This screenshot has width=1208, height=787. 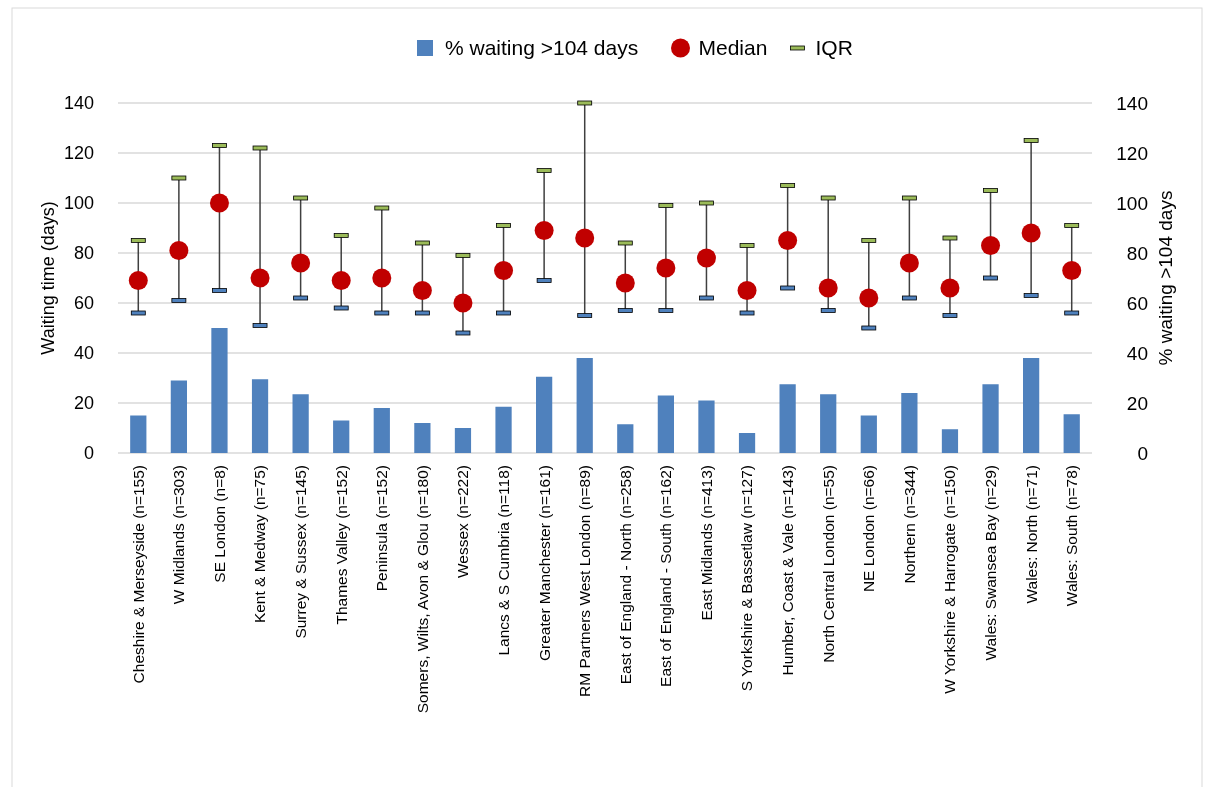 I want to click on x-tick-label: Wales: North (n=71), so click(x=1031, y=534).